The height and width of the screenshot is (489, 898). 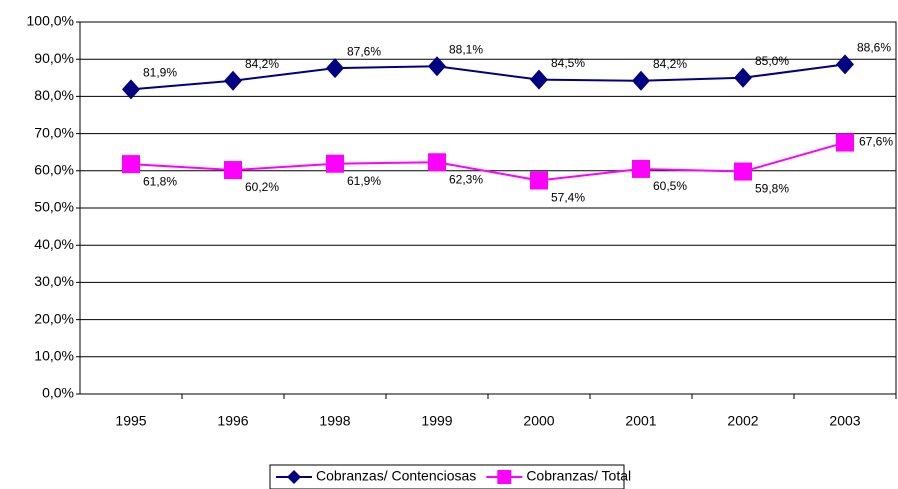 I want to click on legend-label: Cobranzas/ Total, so click(x=578, y=476).